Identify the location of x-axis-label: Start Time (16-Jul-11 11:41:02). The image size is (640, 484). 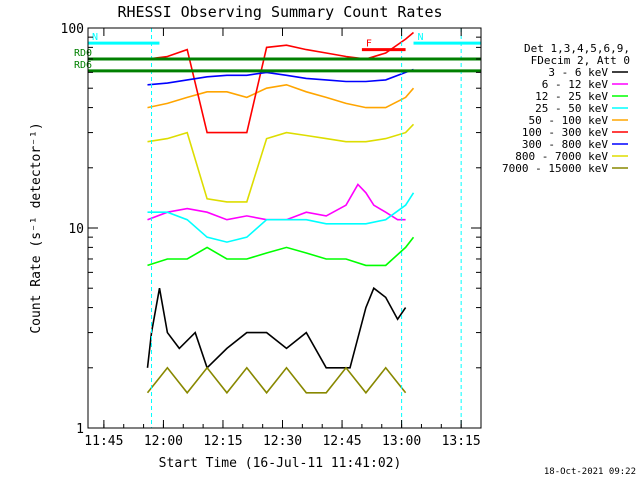
(280, 463).